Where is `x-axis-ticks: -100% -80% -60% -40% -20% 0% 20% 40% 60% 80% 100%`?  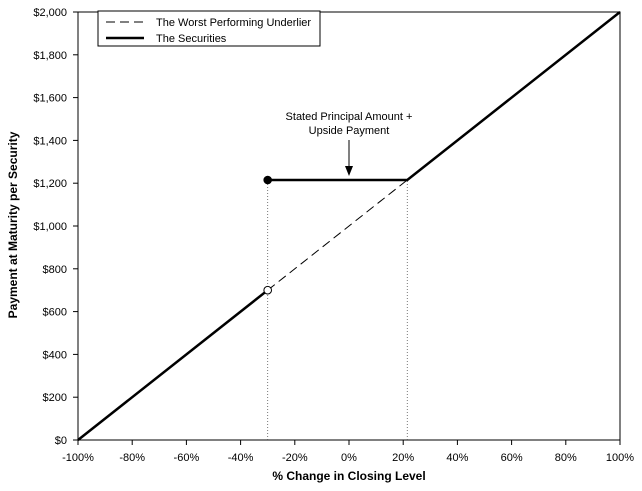
x-axis-ticks: -100% -80% -60% -40% -20% 0% 20% 40% 60% 80% 100% is located at coordinates (348, 452).